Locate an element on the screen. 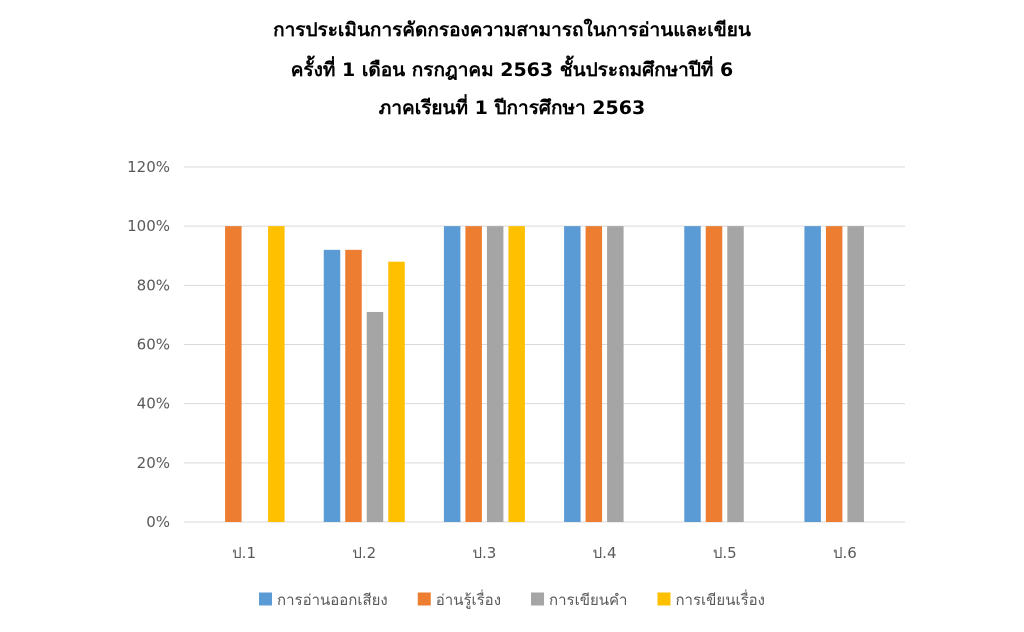 Image resolution: width=1024 pixels, height=632 pixels. x-tick-label: ป.6 is located at coordinates (845, 553).